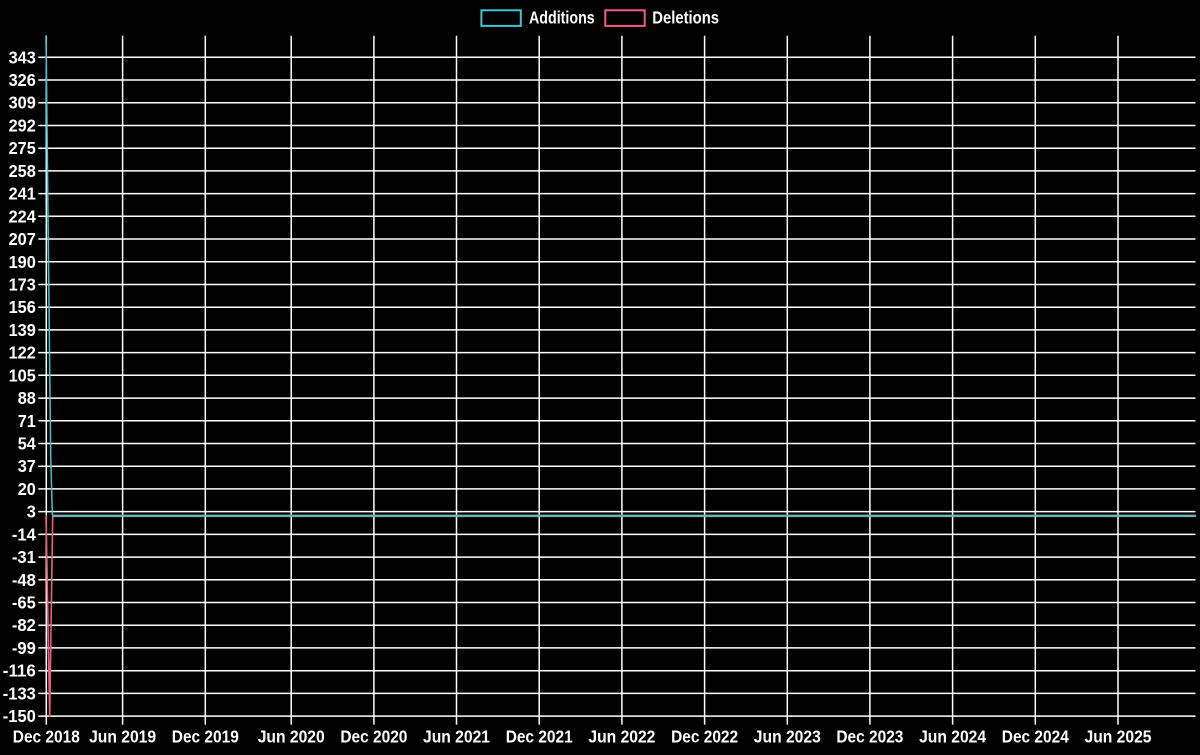  What do you see at coordinates (621, 736) in the screenshot?
I see `svg-text: Jun 2022` at bounding box center [621, 736].